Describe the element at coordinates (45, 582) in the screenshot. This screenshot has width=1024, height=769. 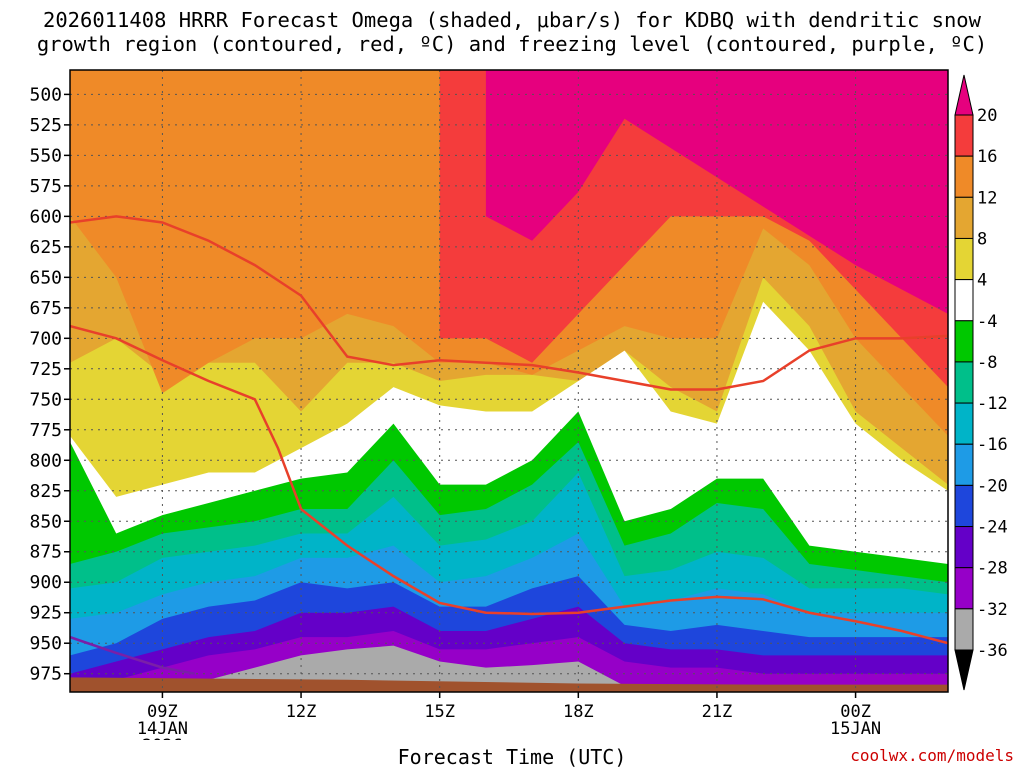
I see `y-tick-label-900: 900` at that location.